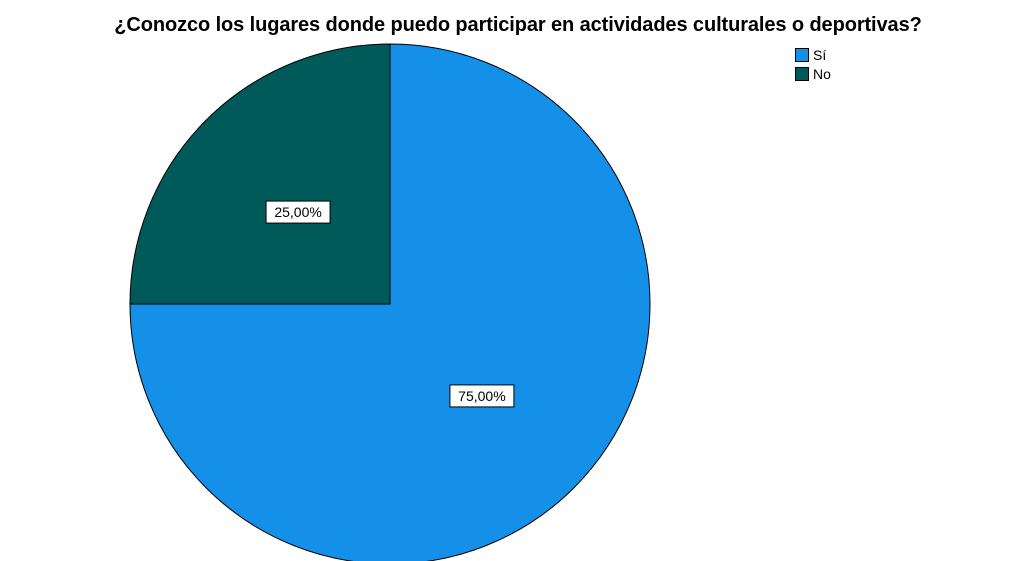 The height and width of the screenshot is (561, 1036). I want to click on data-label-no: 25,00%, so click(298, 212).